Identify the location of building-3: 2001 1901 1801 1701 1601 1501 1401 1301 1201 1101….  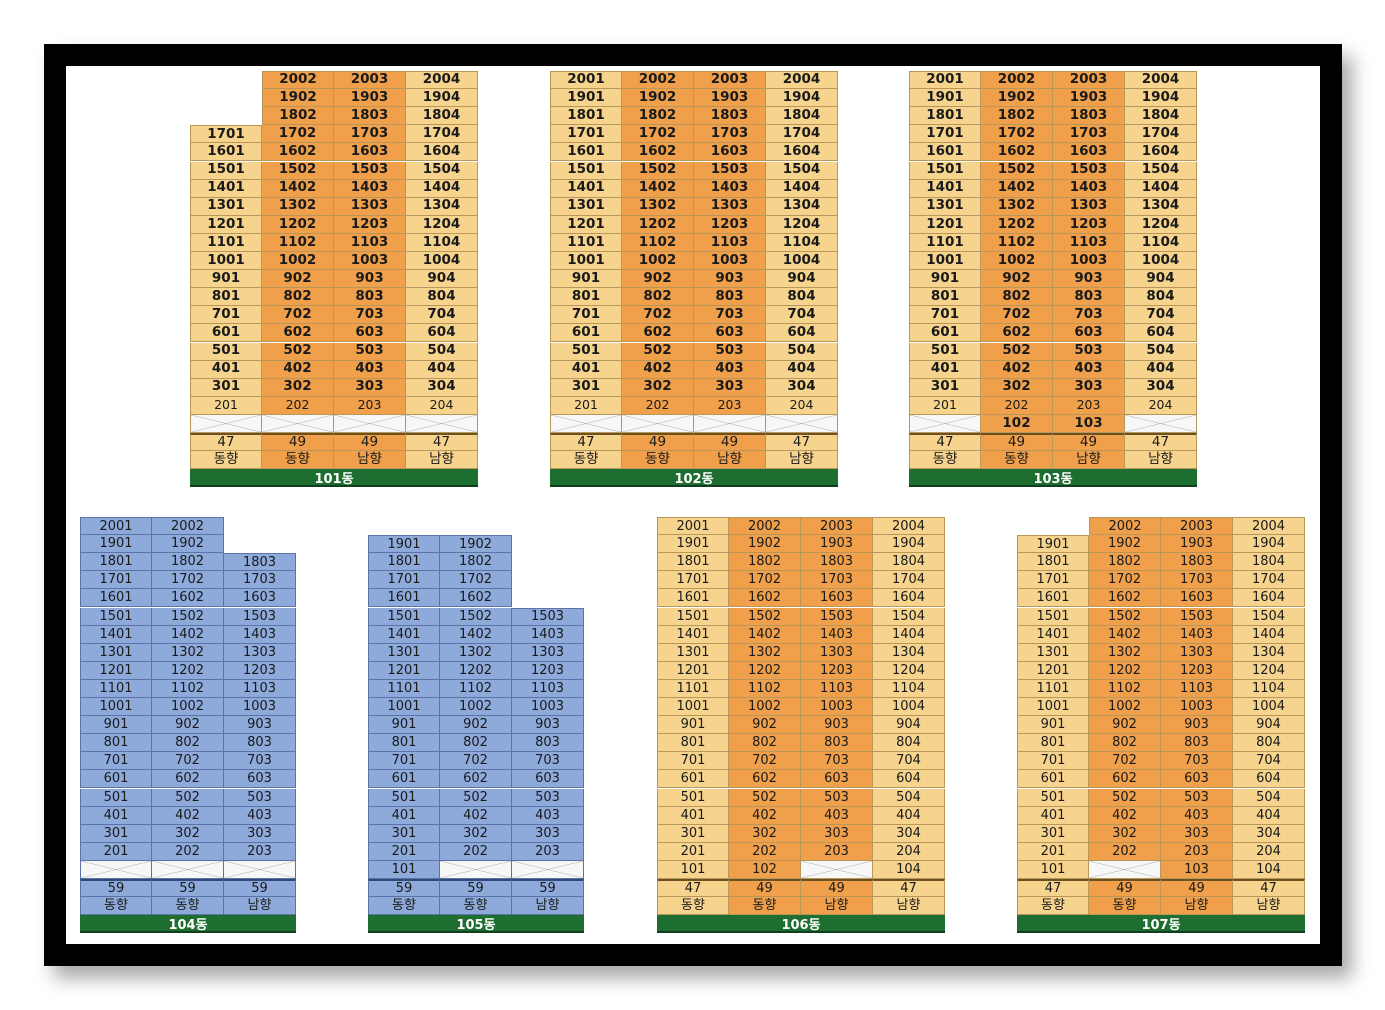
(1053, 279).